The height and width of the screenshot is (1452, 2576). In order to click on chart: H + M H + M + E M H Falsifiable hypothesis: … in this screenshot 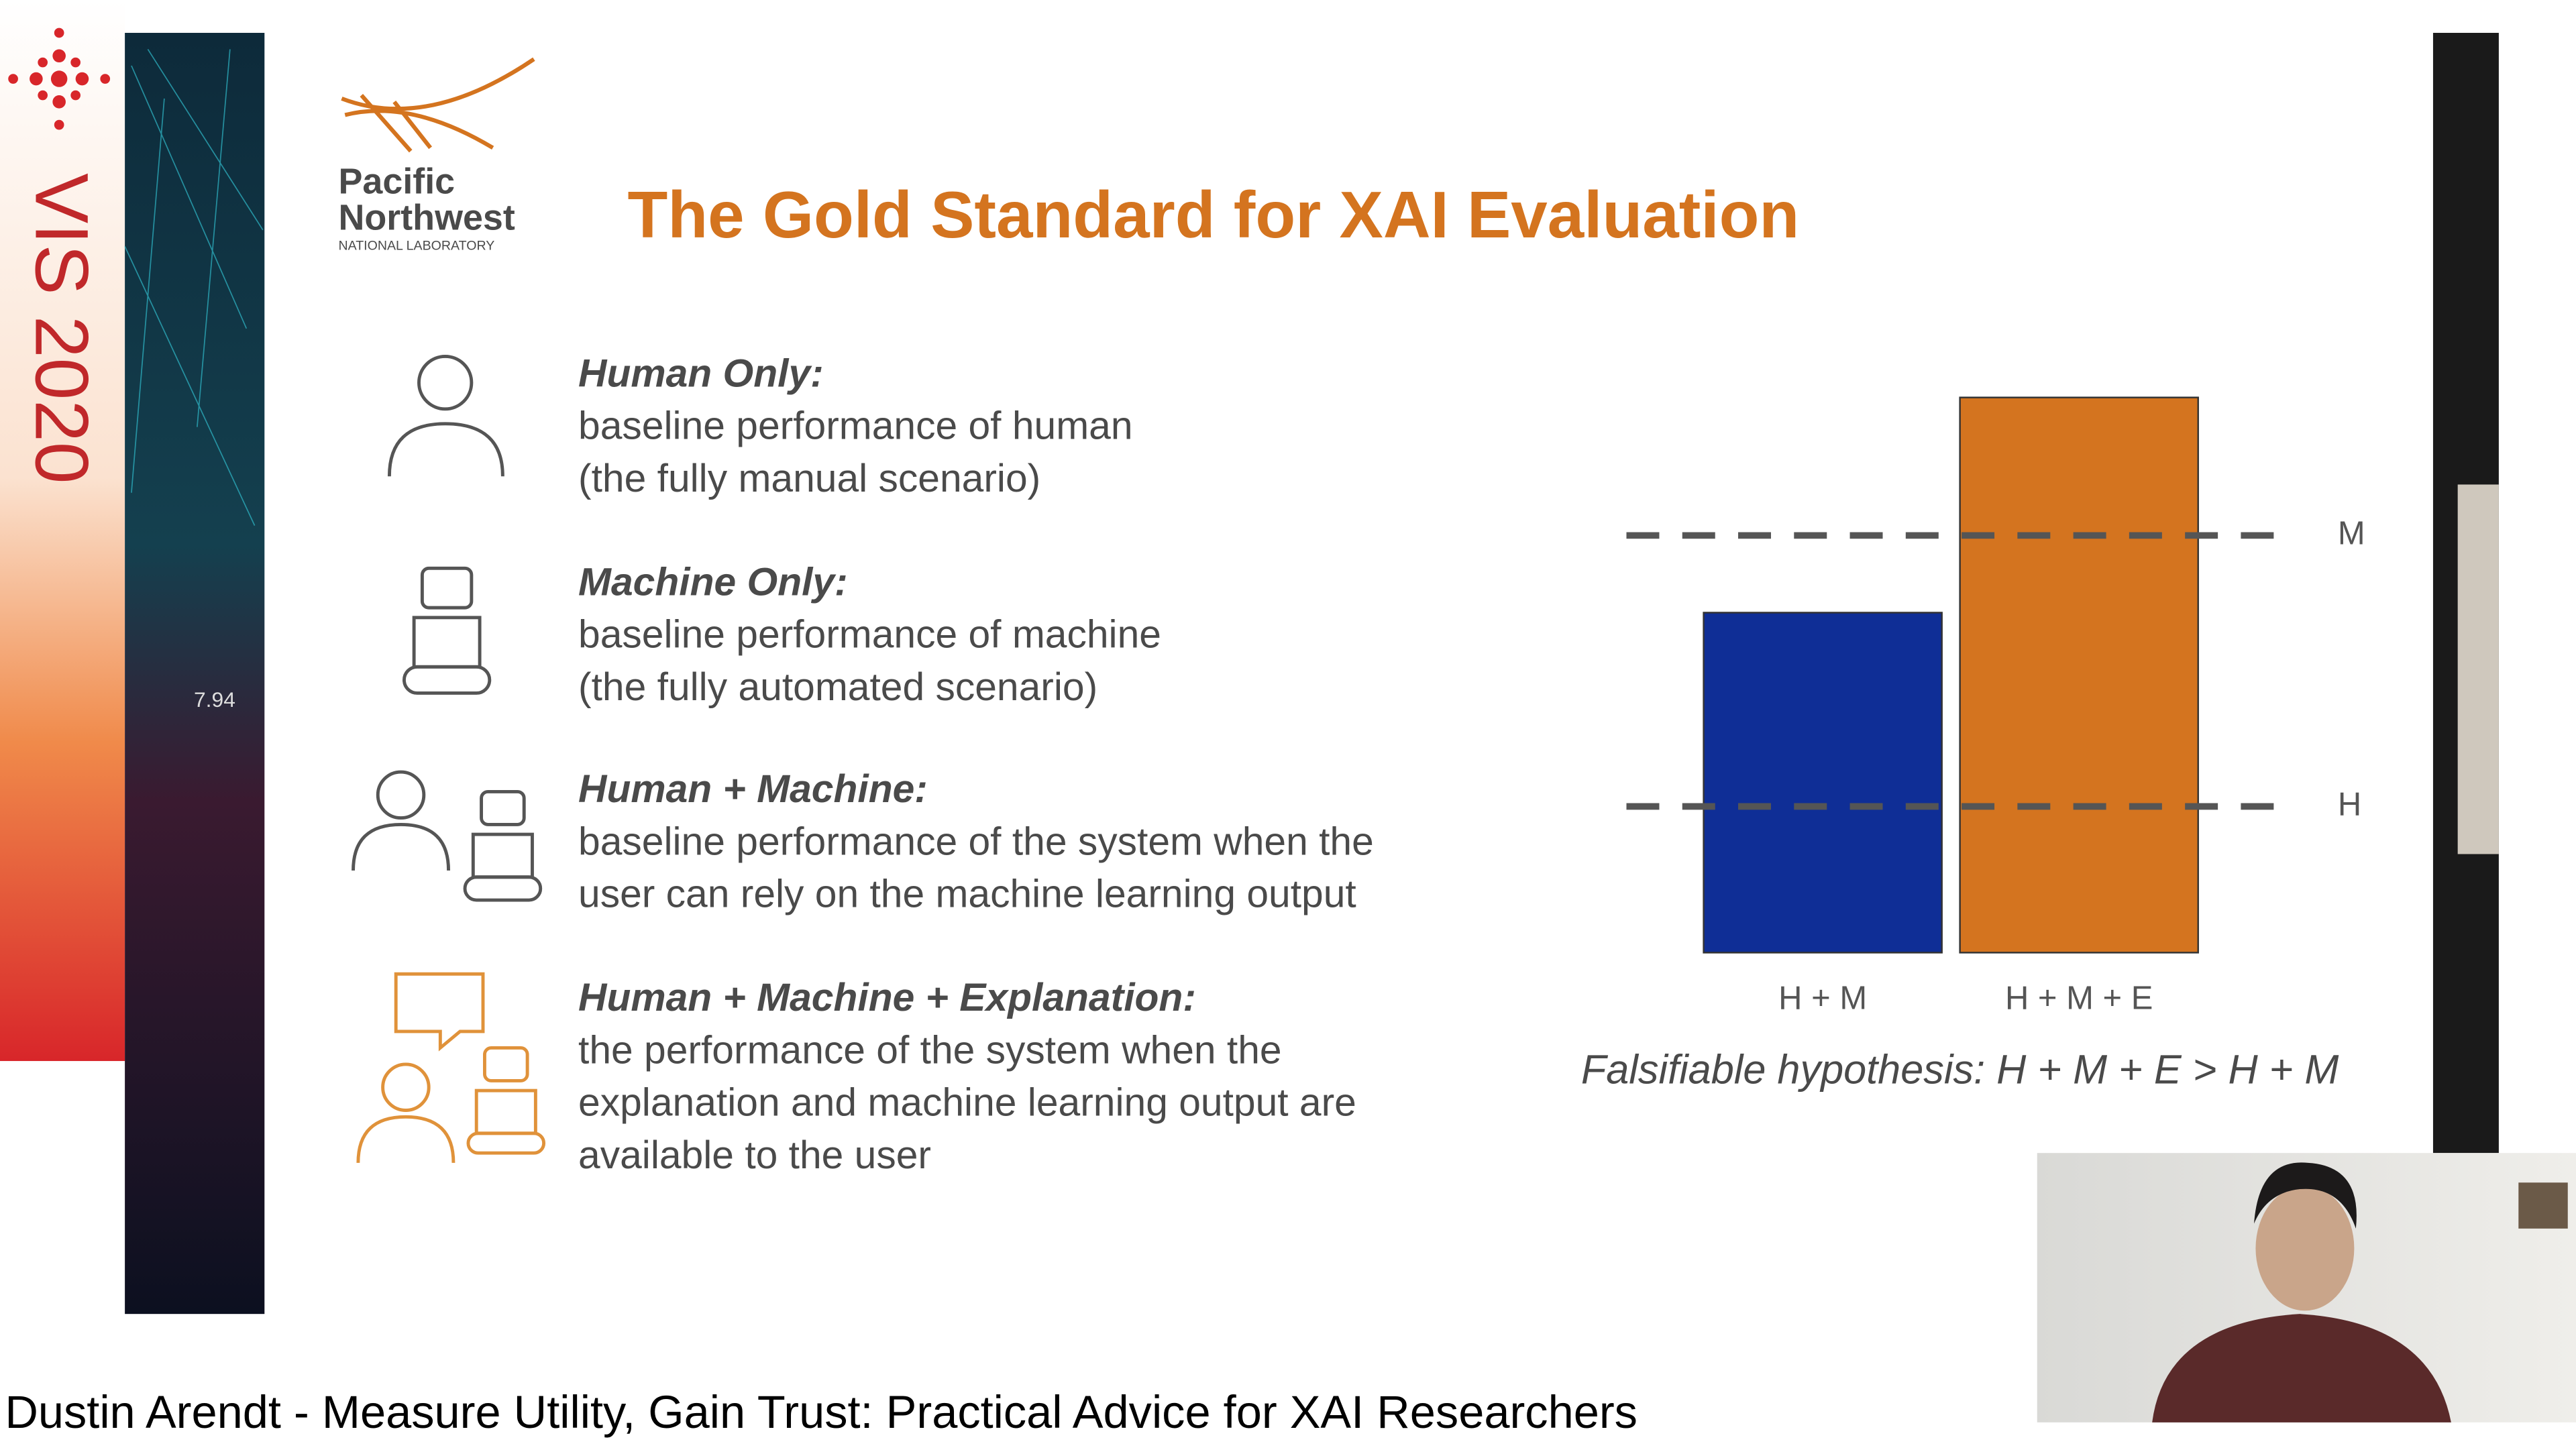, I will do `click(1973, 744)`.